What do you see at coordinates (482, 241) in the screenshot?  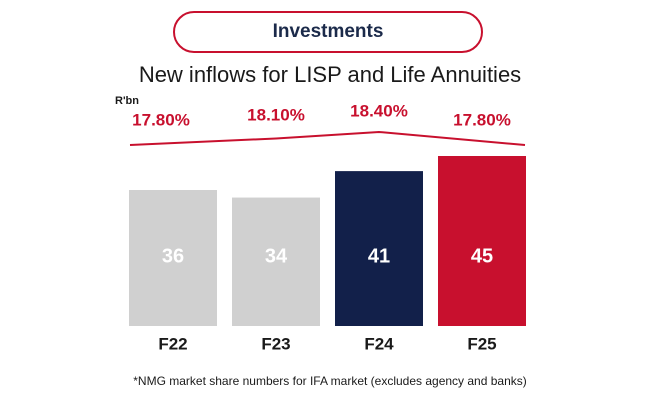 I see `bar-f25` at bounding box center [482, 241].